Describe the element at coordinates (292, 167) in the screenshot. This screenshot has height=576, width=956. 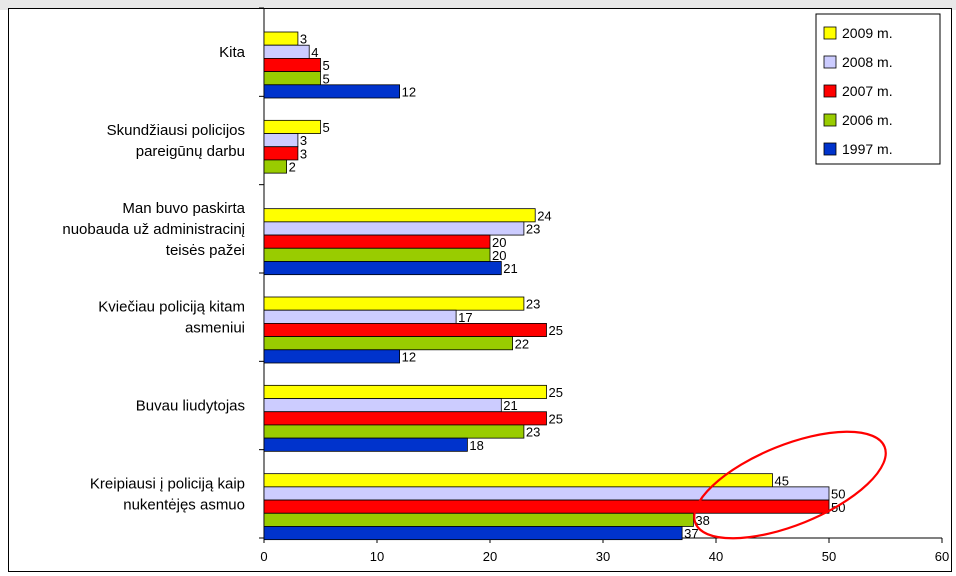
I see `data-label: 2` at that location.